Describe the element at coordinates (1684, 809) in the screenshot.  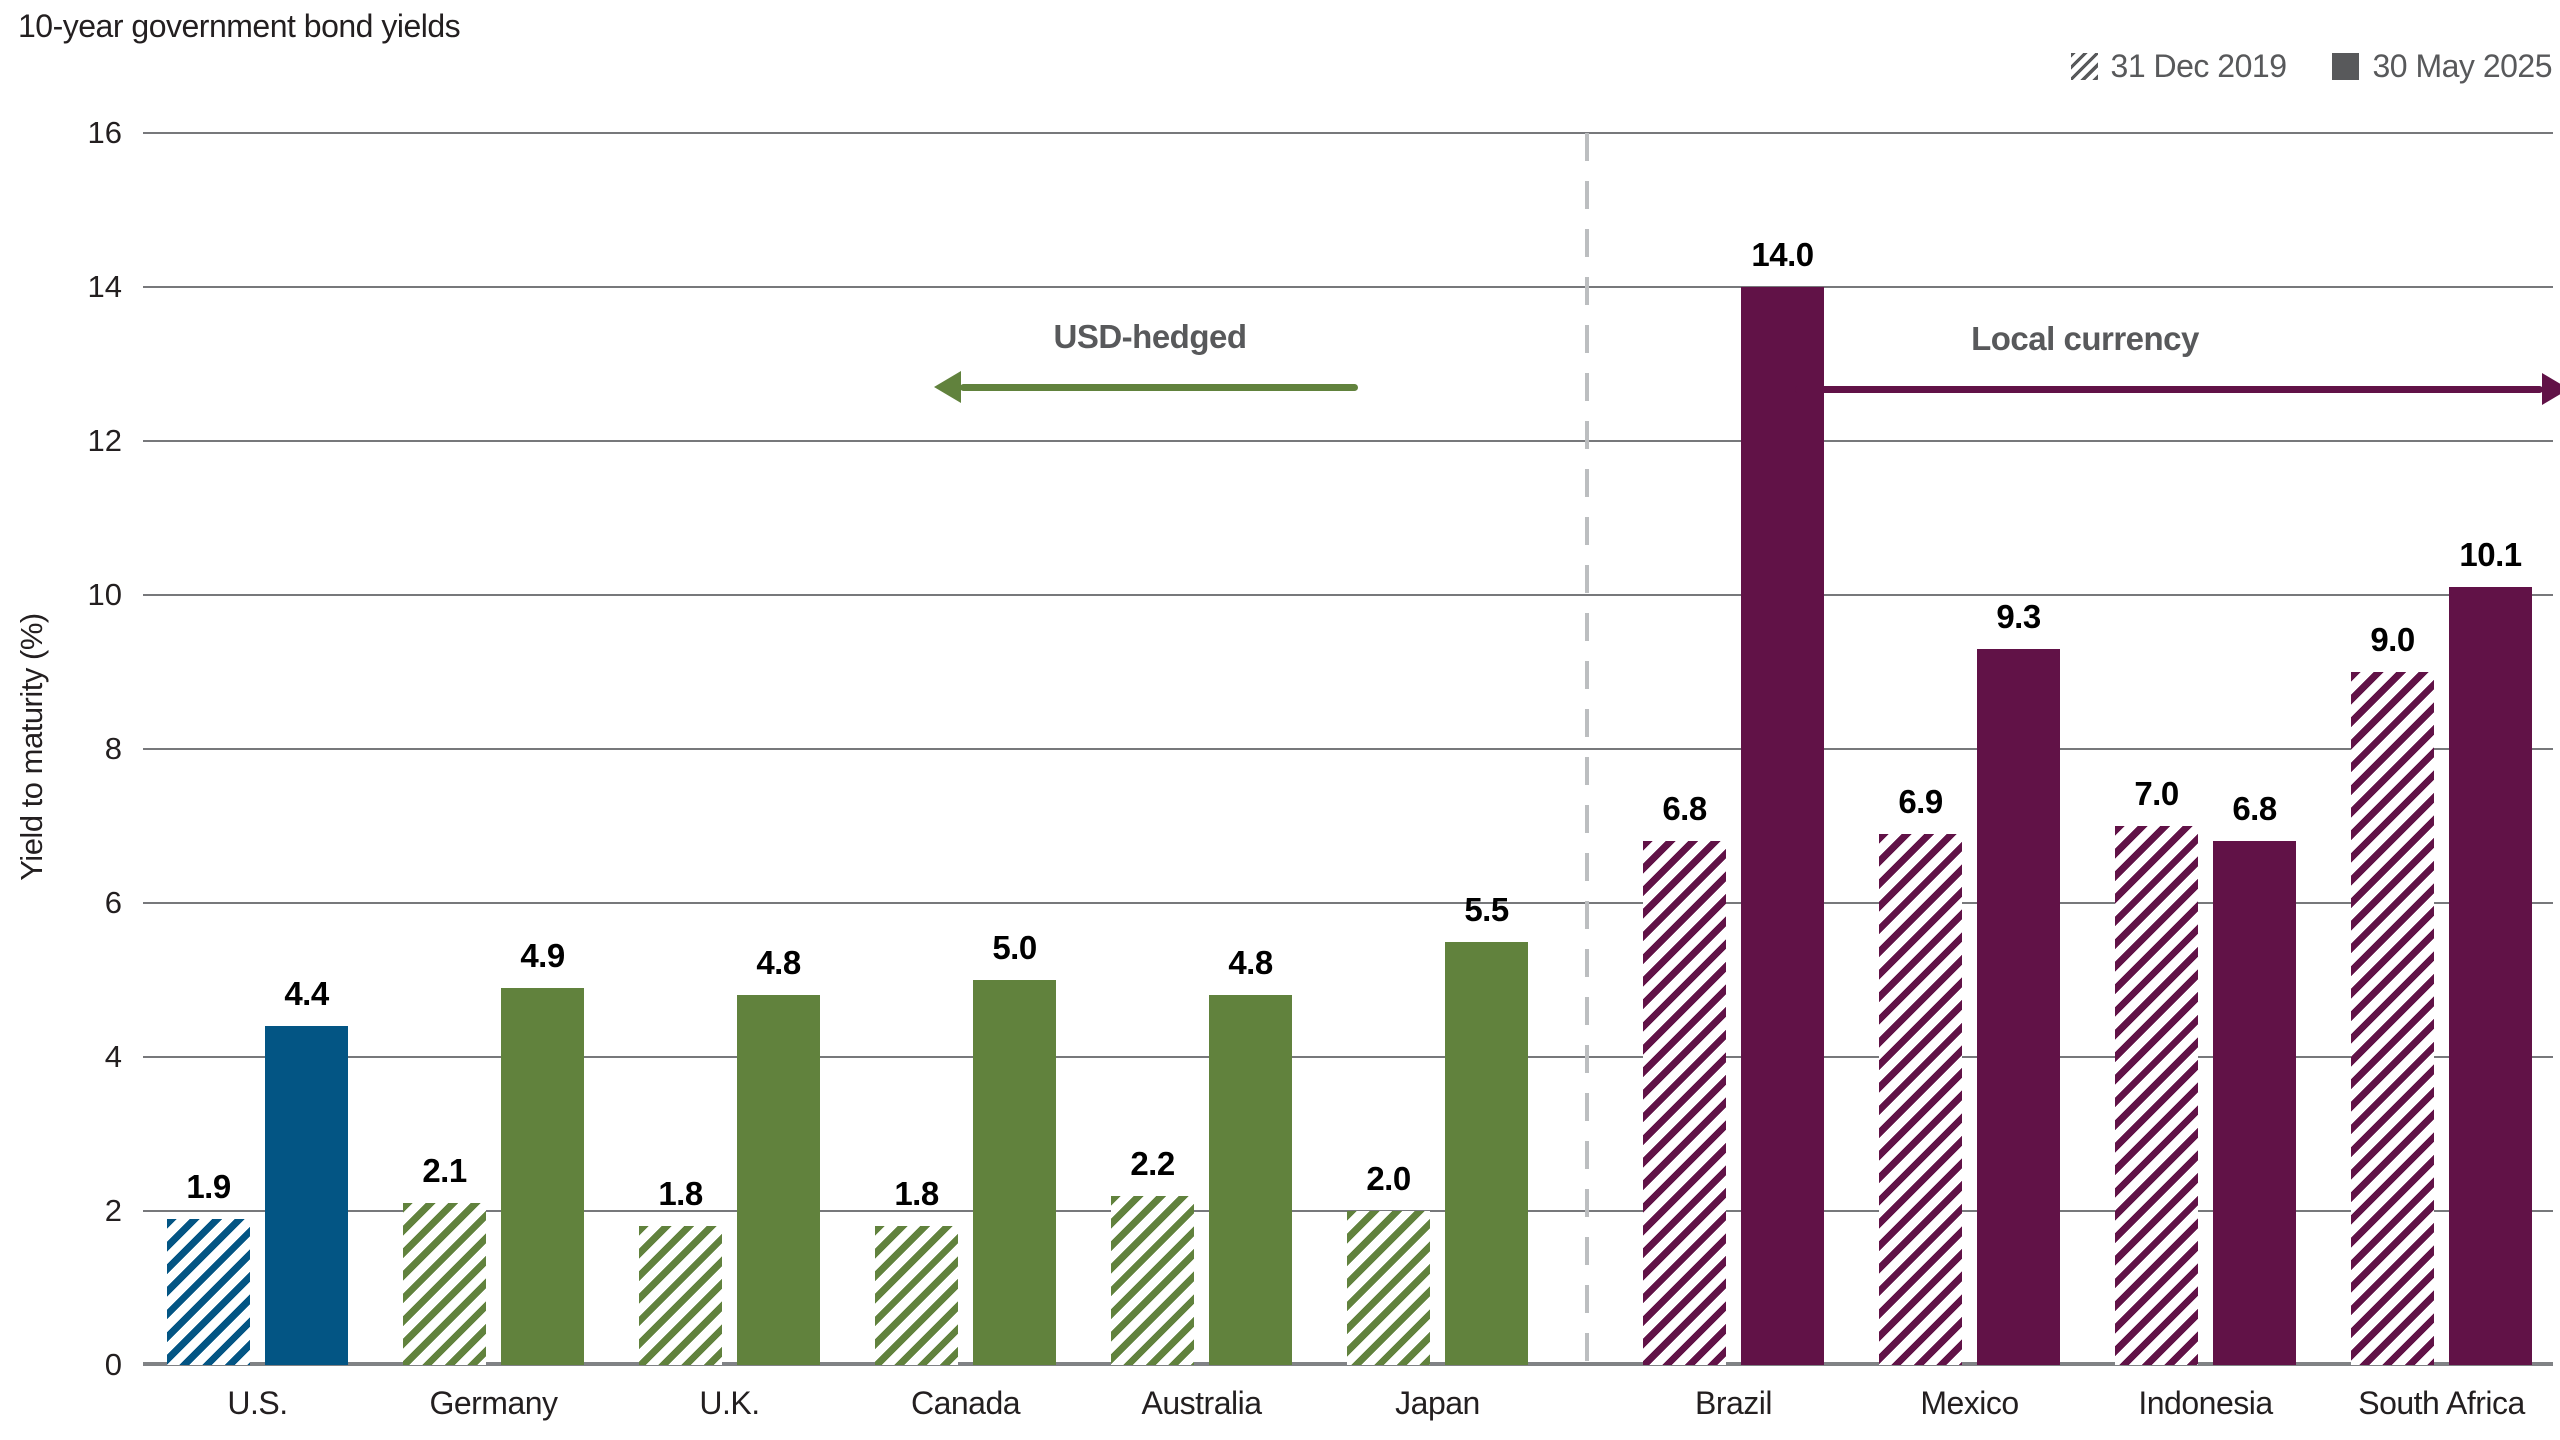
I see `value-label-brazil-31-dec-2019: 6.8` at that location.